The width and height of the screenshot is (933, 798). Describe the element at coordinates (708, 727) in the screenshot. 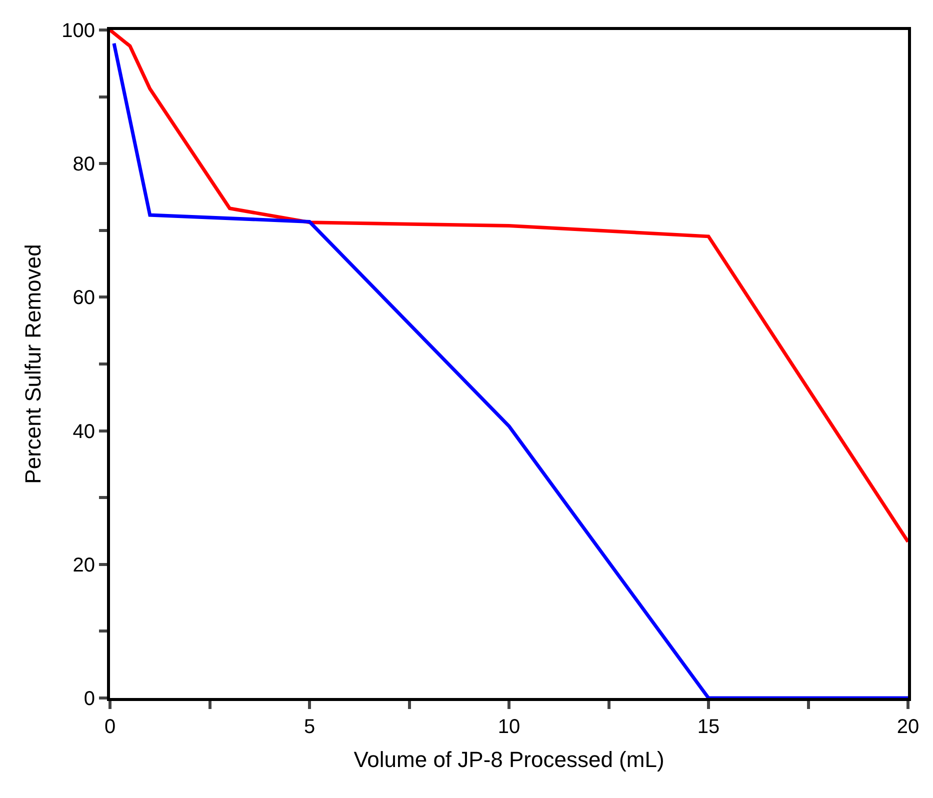

I see `x-tick-label: 15` at that location.